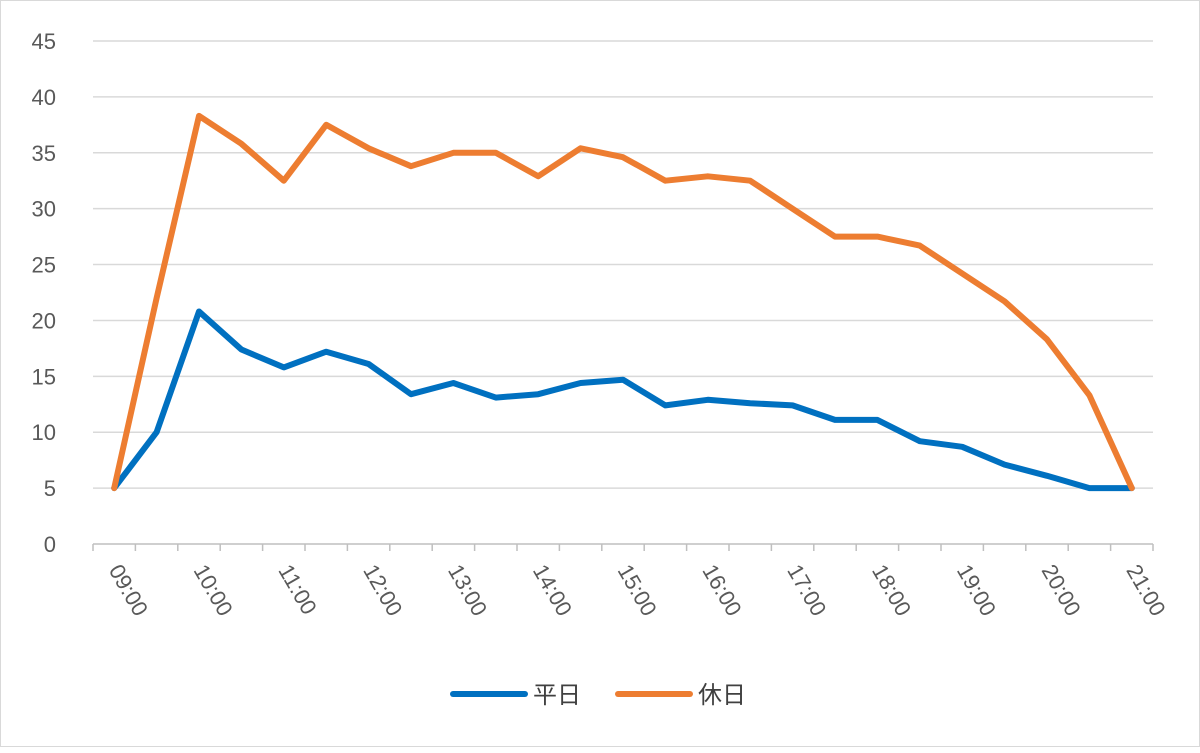  What do you see at coordinates (552, 590) in the screenshot?
I see `x-tick-label: 14:00` at bounding box center [552, 590].